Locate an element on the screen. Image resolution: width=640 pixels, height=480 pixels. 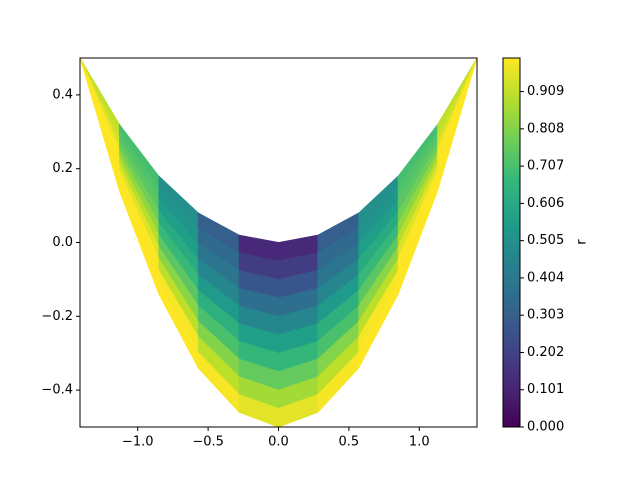
y-tick-label: 0.2 is located at coordinates (62, 168).